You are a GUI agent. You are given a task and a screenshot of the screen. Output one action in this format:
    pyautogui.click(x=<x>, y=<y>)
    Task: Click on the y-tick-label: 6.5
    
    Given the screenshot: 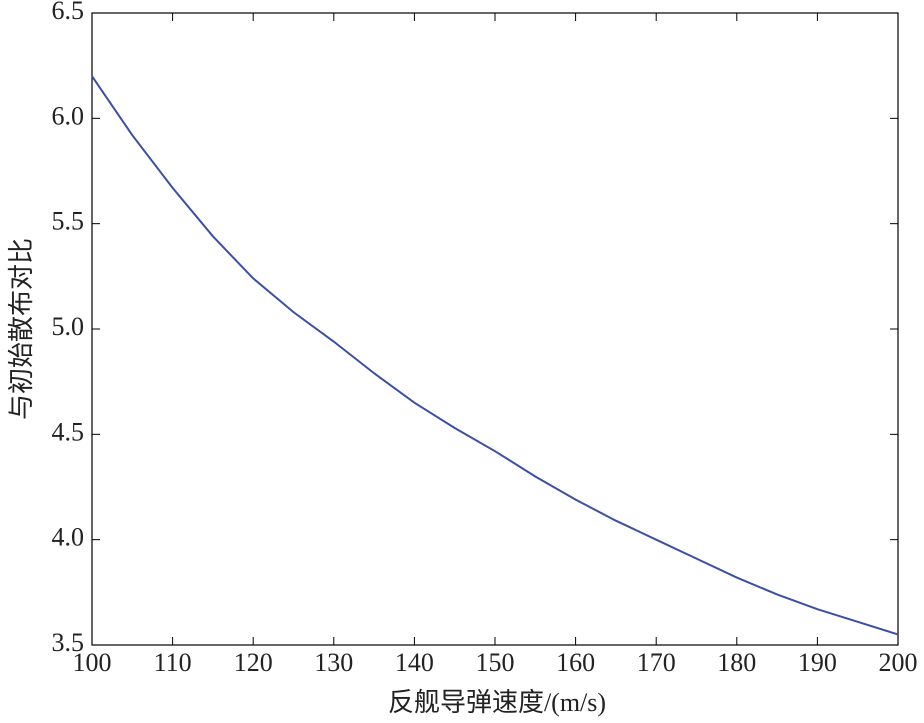 What is the action you would take?
    pyautogui.click(x=68, y=12)
    